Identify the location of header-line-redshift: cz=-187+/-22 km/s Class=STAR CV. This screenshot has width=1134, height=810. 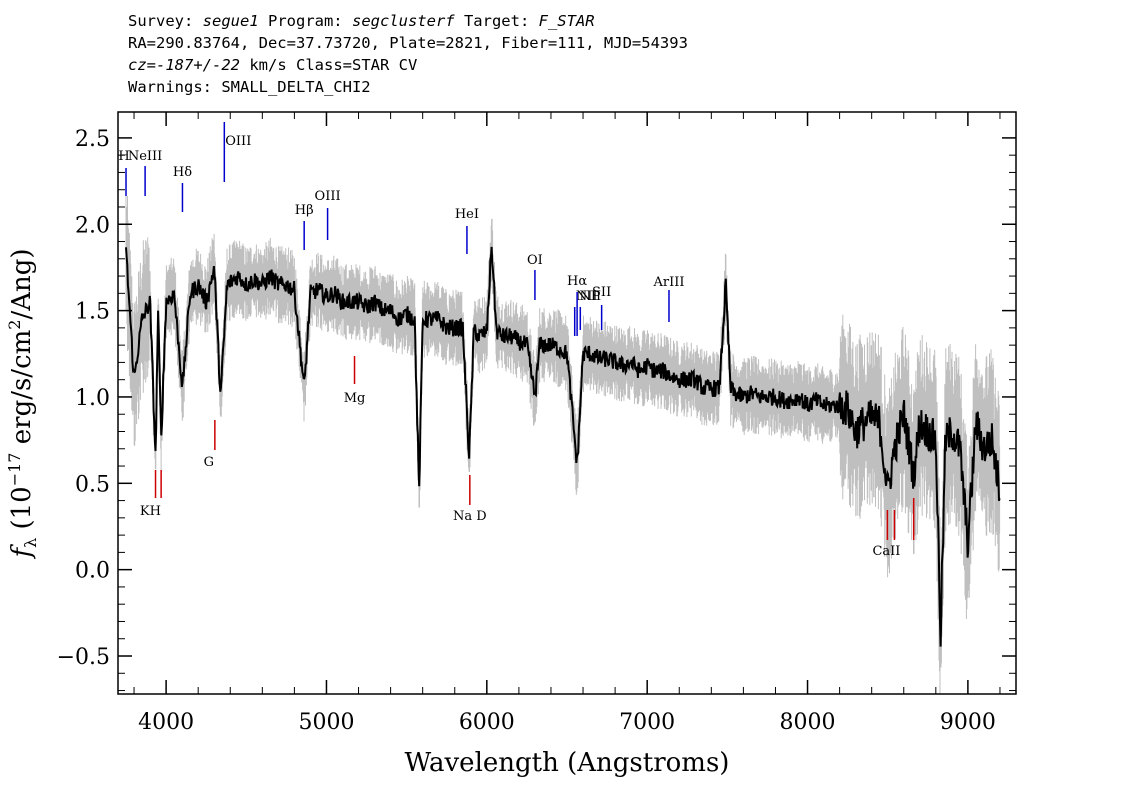
(408, 65).